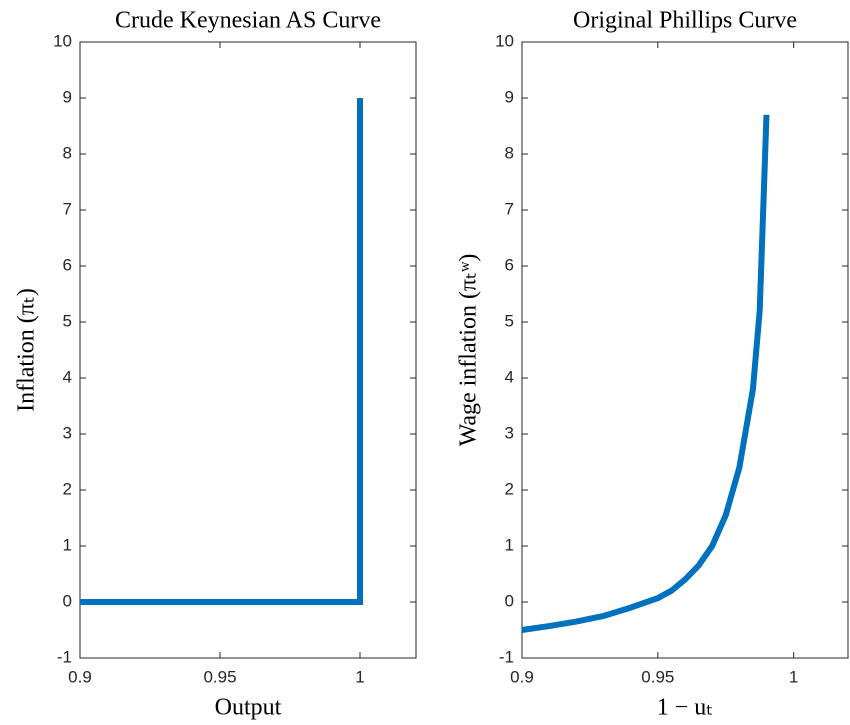 The height and width of the screenshot is (725, 850). Describe the element at coordinates (248, 708) in the screenshot. I see `x-axis-label: Output` at that location.